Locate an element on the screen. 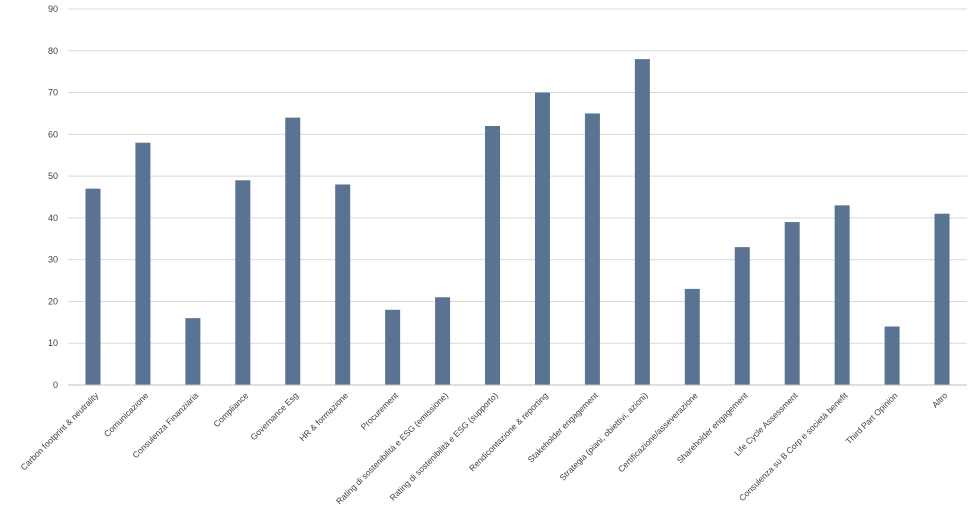 This screenshot has height=524, width=971. y-tick-label: 20 is located at coordinates (53, 301).